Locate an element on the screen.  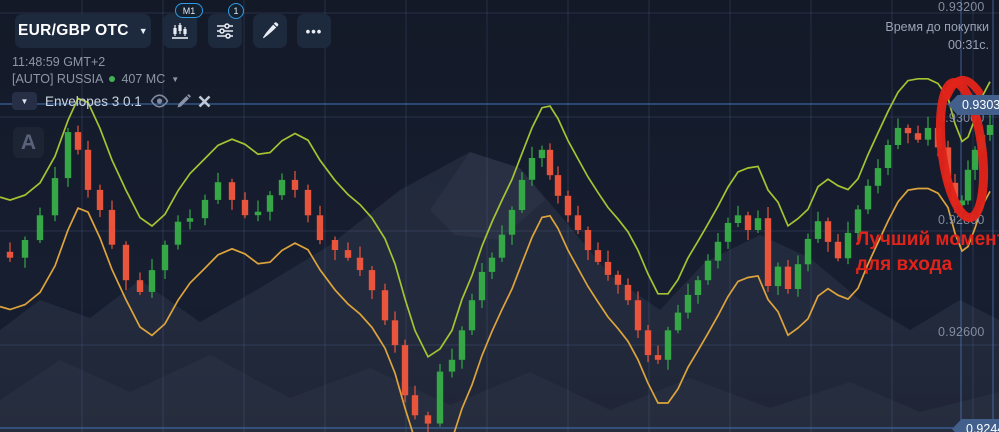
drawing-tools-button is located at coordinates (270, 31).